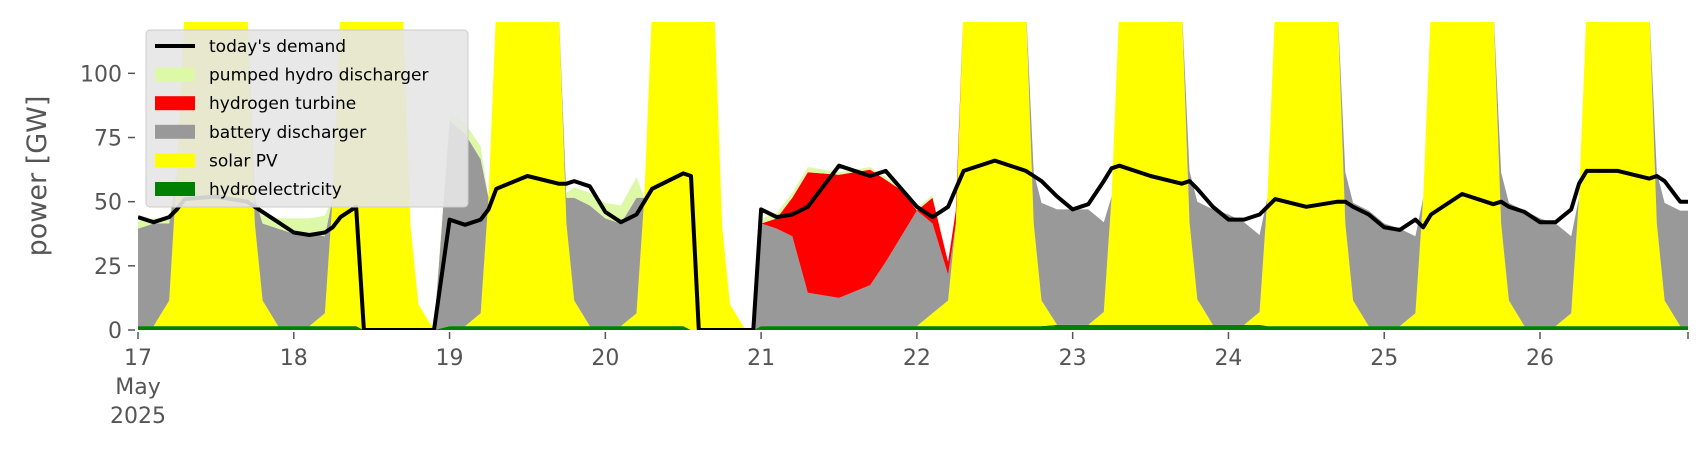  Describe the element at coordinates (318, 76) in the screenshot. I see `legend-label-pumped-hydro-discharger: pumped hydro discharger` at that location.